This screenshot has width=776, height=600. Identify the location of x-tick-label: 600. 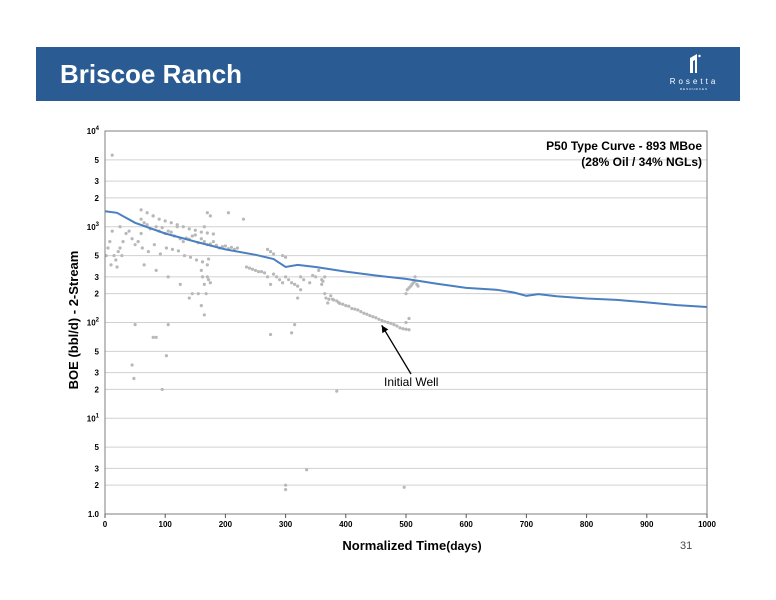
(467, 524).